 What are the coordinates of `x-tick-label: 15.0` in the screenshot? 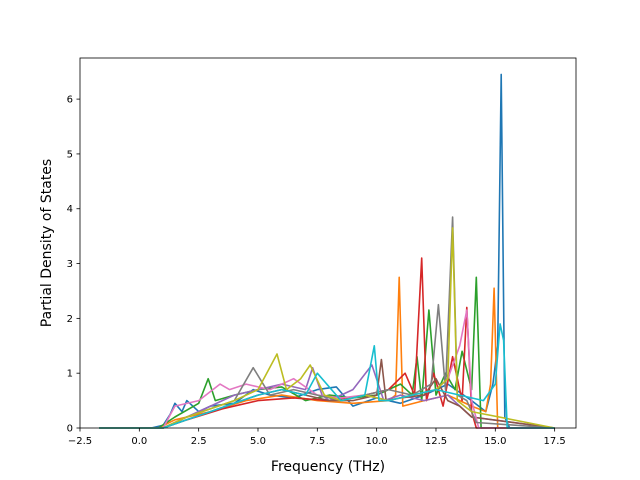 It's located at (495, 441).